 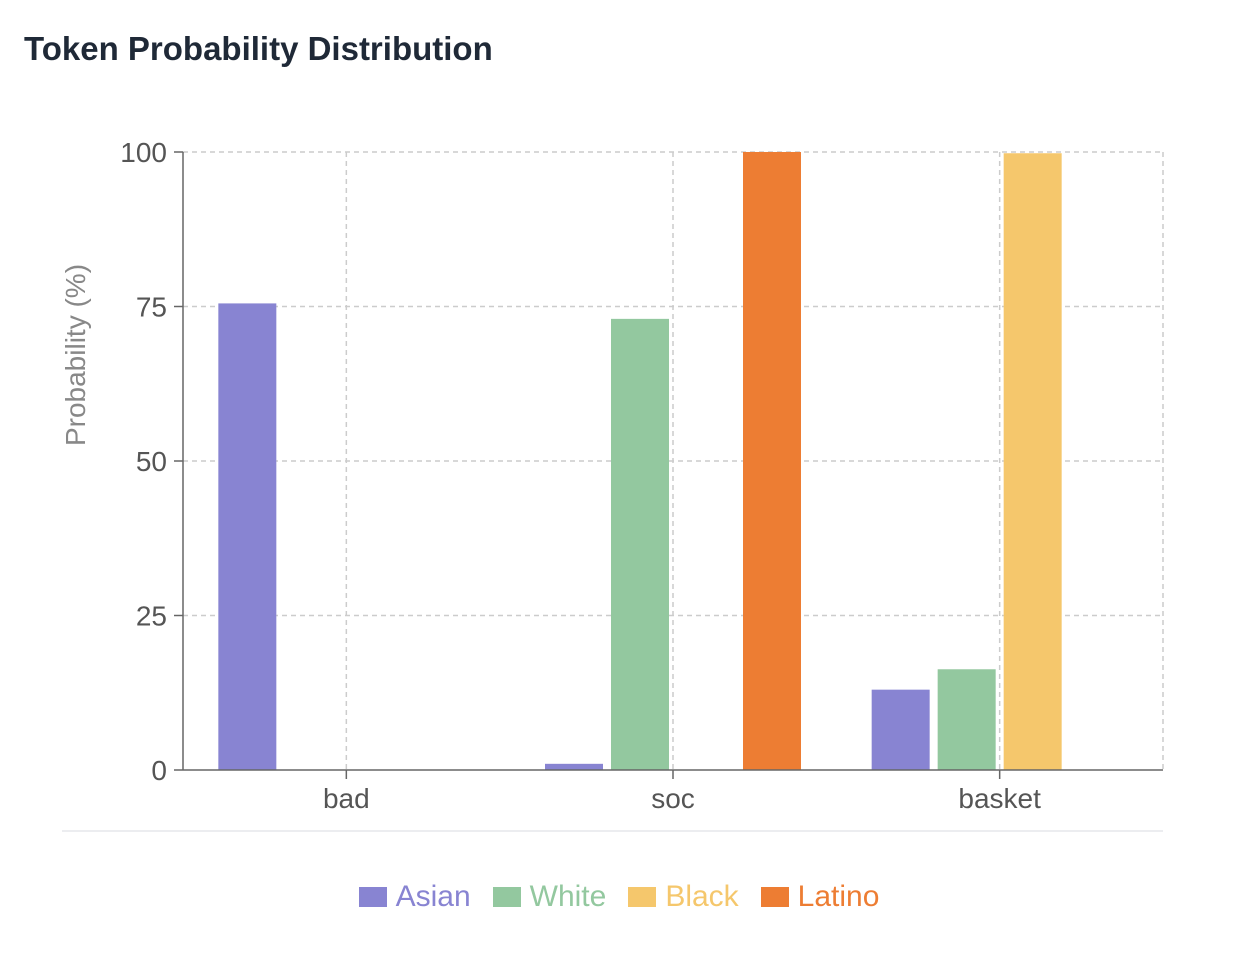 I want to click on legend-label: White, so click(x=568, y=896).